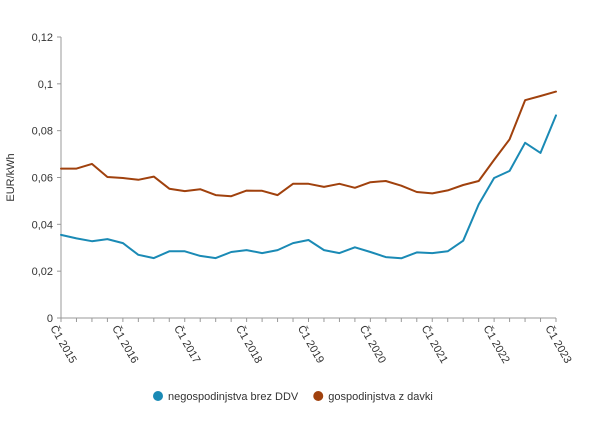  I want to click on y-tick-label: 0,06, so click(42, 179).